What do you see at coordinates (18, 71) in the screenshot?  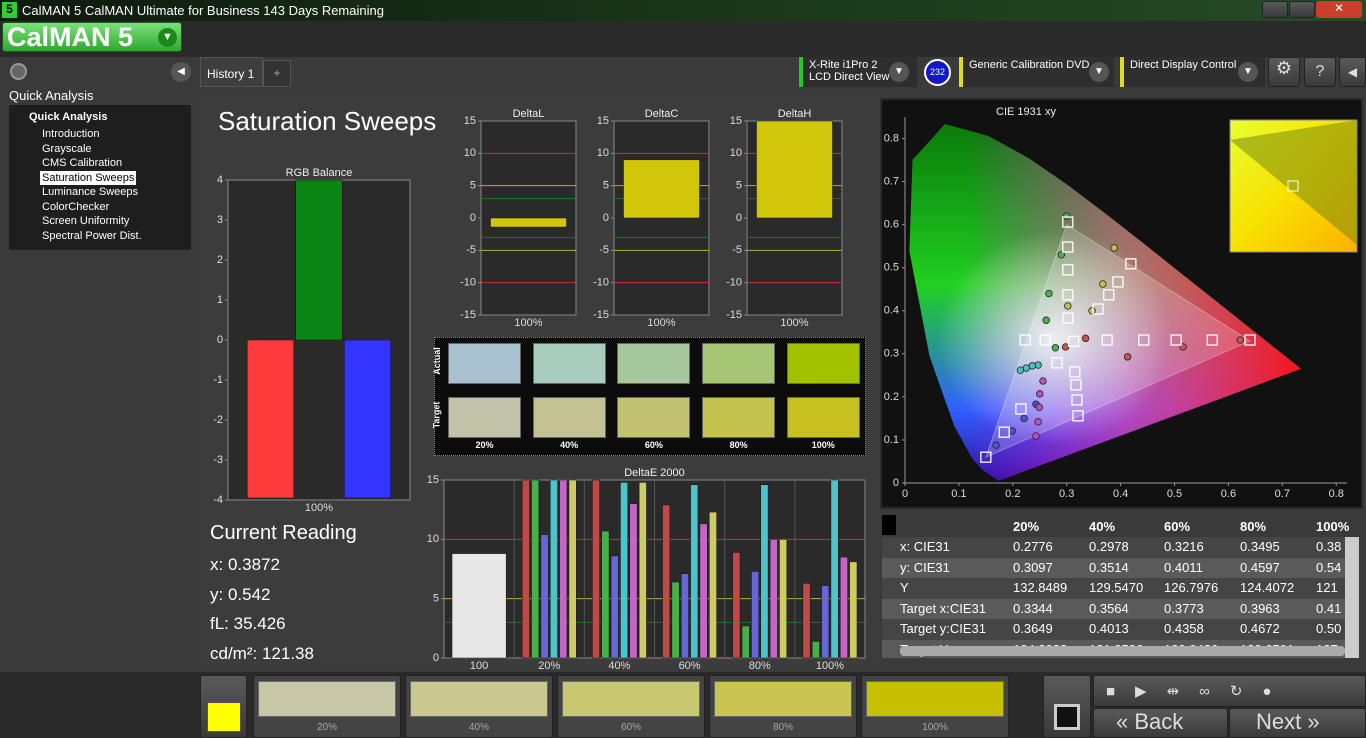 I see `pin-icon` at bounding box center [18, 71].